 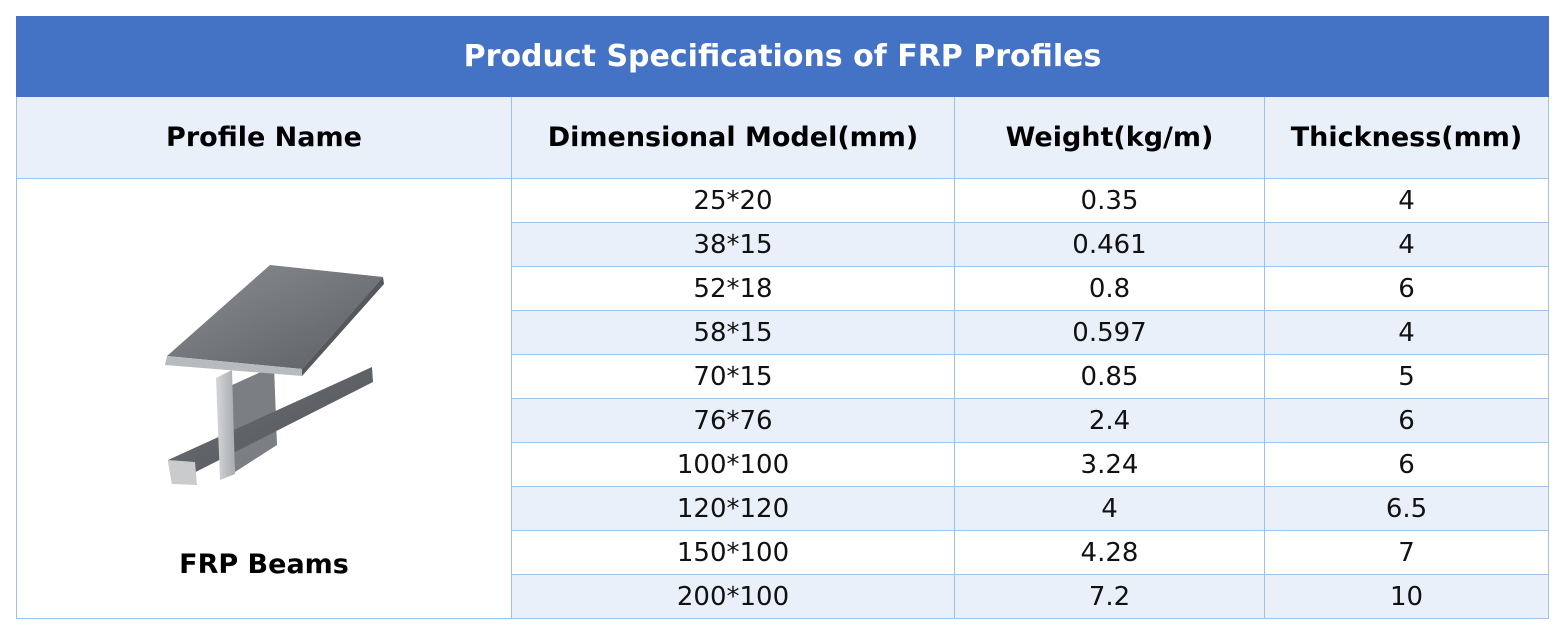 I want to click on table-row: 200*100 7.2 10, so click(x=783, y=596).